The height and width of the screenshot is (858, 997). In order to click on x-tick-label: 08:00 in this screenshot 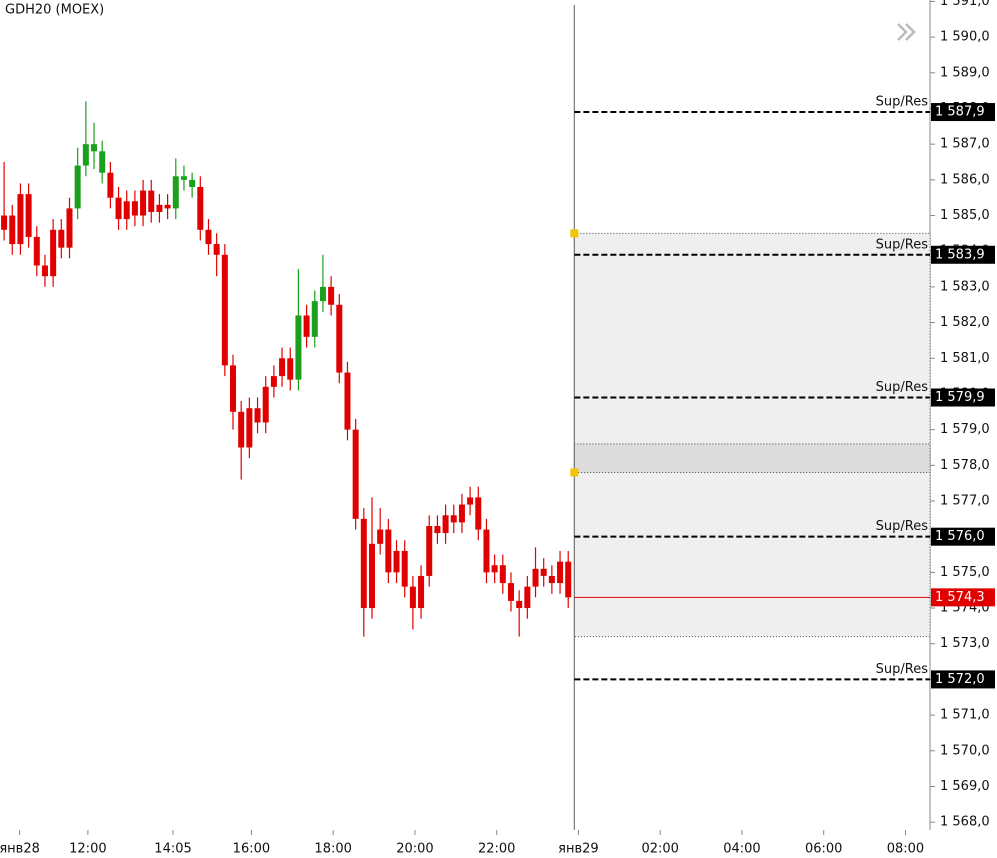, I will do `click(905, 849)`.